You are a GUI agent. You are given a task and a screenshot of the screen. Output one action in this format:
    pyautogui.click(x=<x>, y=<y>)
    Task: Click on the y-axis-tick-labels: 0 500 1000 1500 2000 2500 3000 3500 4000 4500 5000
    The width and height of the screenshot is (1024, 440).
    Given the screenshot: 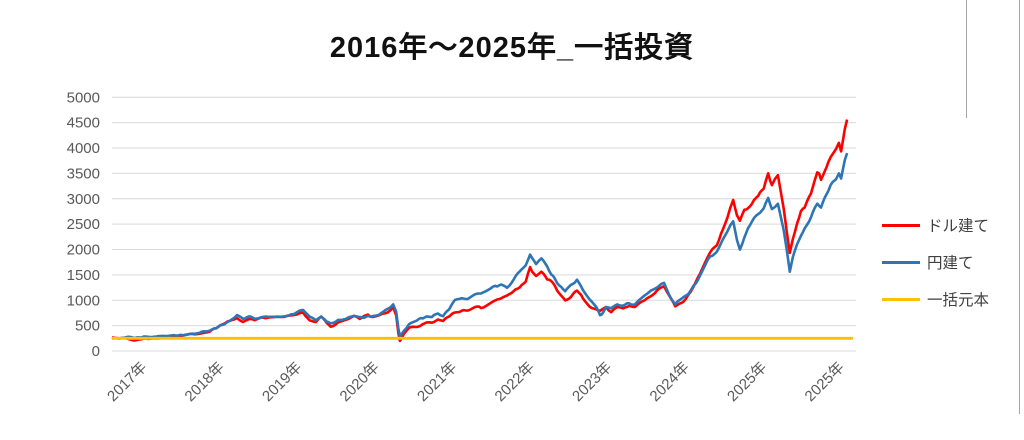 What is the action you would take?
    pyautogui.click(x=83, y=224)
    